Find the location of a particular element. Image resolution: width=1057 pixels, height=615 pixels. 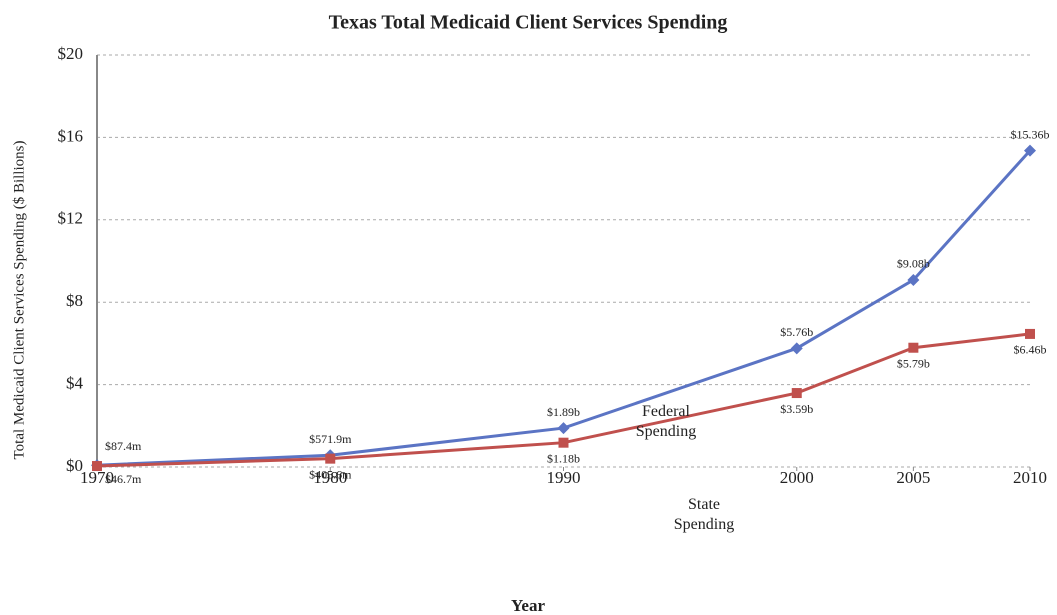

data-label: $9.08b is located at coordinates (913, 264).